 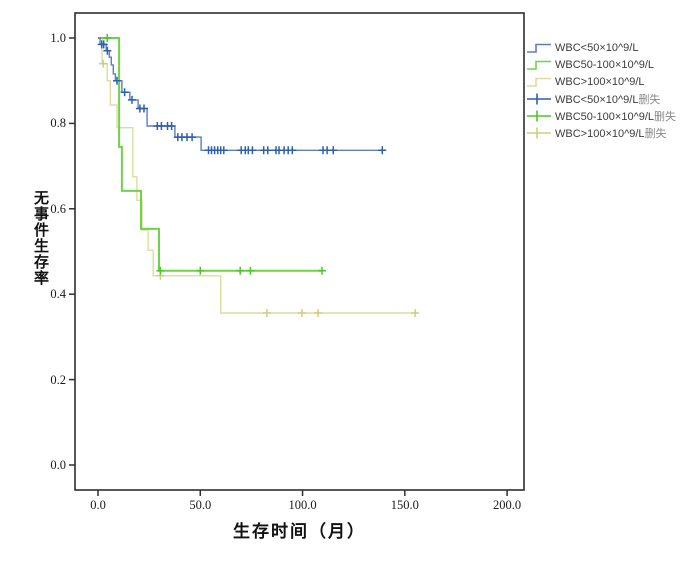 I want to click on x-tick-label: 50.0, so click(x=200, y=505).